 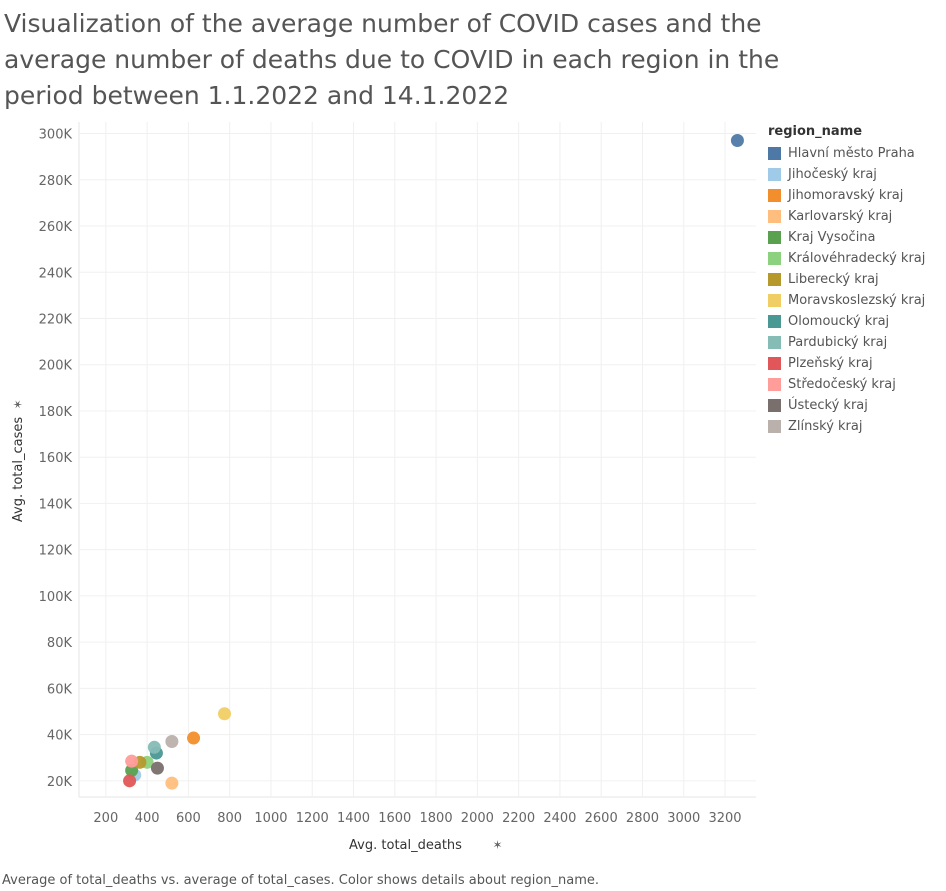 I want to click on y-tick-label: 200K, so click(x=56, y=366).